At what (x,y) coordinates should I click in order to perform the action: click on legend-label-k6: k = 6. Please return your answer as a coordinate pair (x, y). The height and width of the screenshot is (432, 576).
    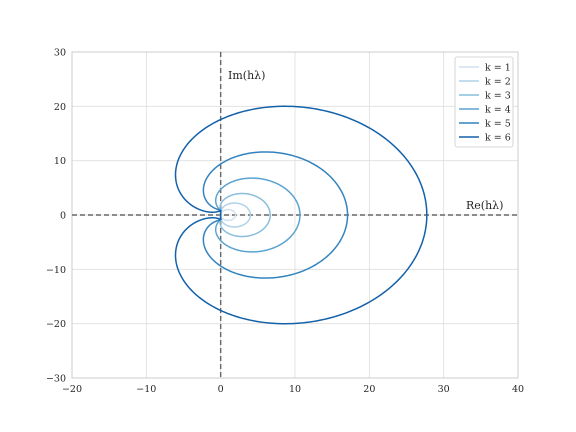
    Looking at the image, I should click on (498, 138).